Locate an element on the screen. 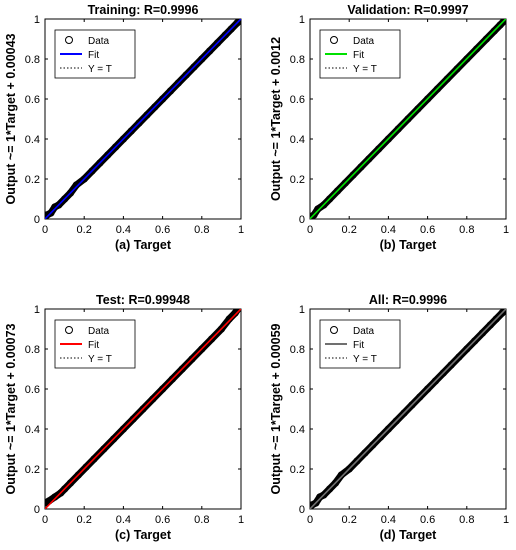 Image resolution: width=516 pixels, height=550 pixels. y-tick-label: 0.4 is located at coordinates (297, 430).